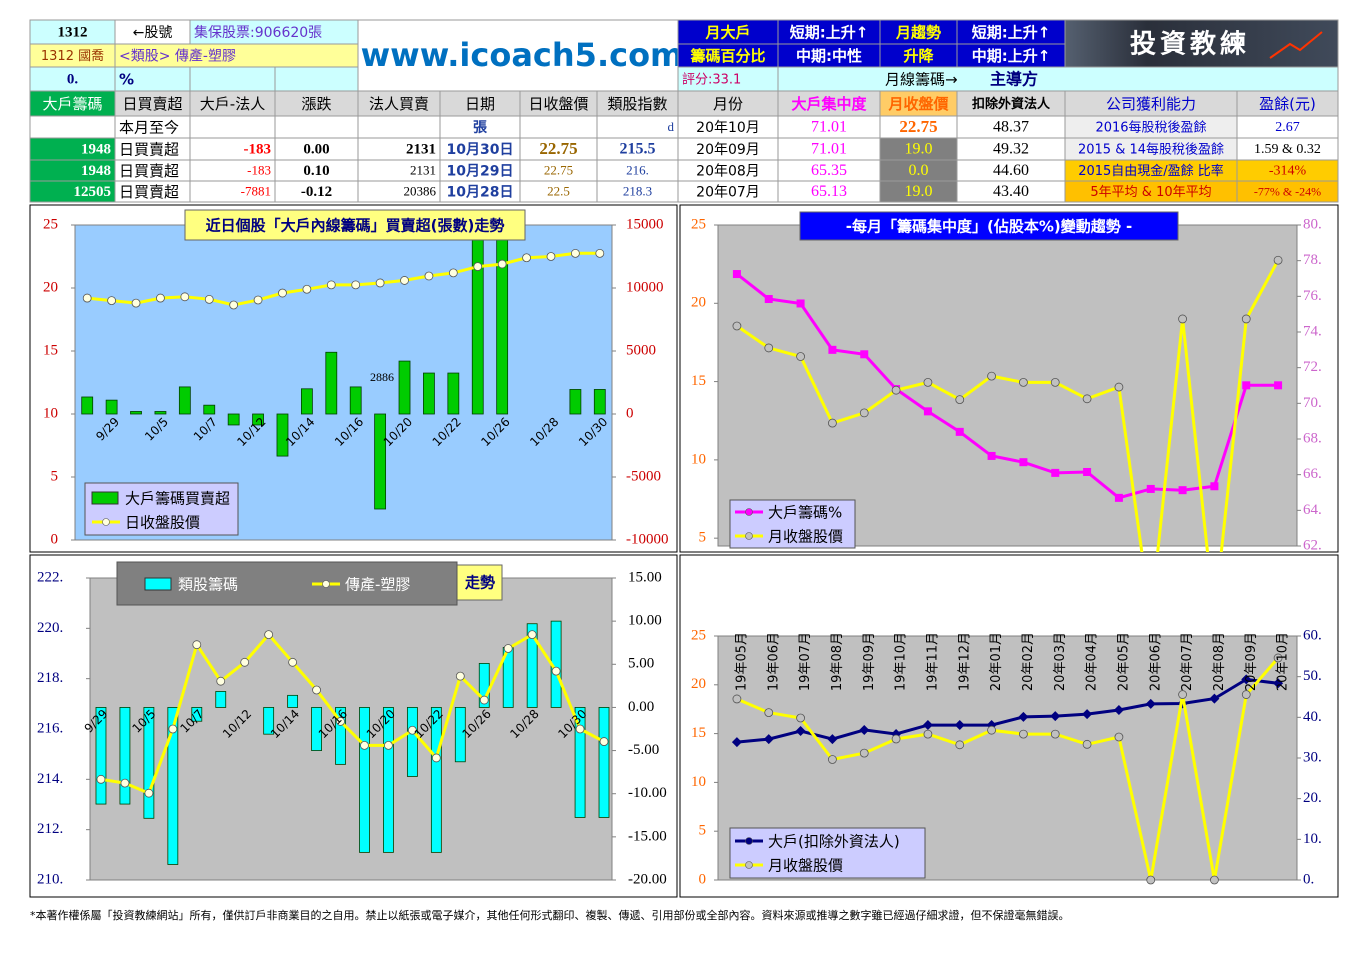 Image resolution: width=1366 pixels, height=967 pixels. Describe the element at coordinates (399, 104) in the screenshot. I see `table-header: 法人買賣` at that location.